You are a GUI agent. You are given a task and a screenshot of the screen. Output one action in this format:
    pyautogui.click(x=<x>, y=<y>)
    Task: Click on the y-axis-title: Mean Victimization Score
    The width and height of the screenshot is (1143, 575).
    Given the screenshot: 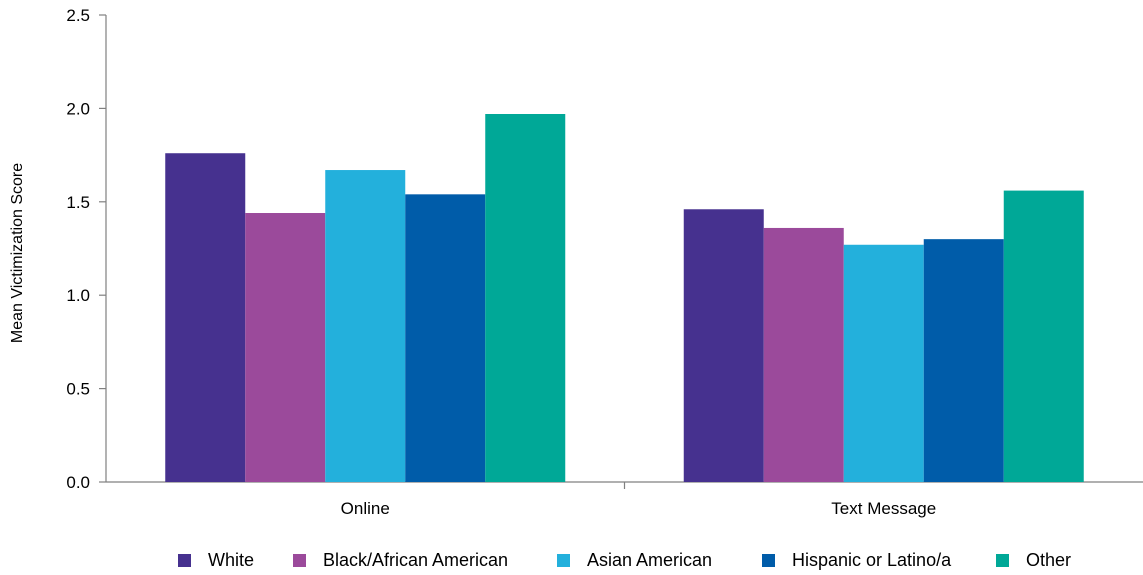 What is the action you would take?
    pyautogui.click(x=17, y=253)
    